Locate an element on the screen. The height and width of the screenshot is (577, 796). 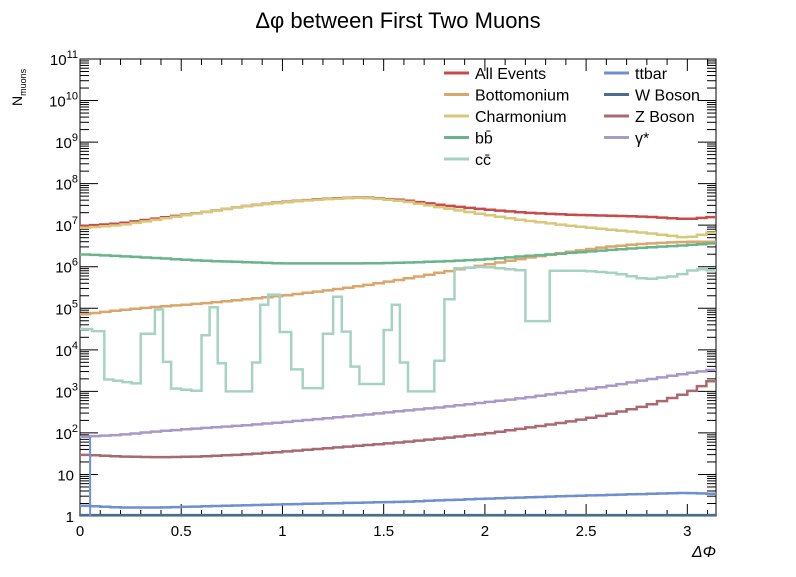
y-axis-label: Nmuons is located at coordinates (18, 87).